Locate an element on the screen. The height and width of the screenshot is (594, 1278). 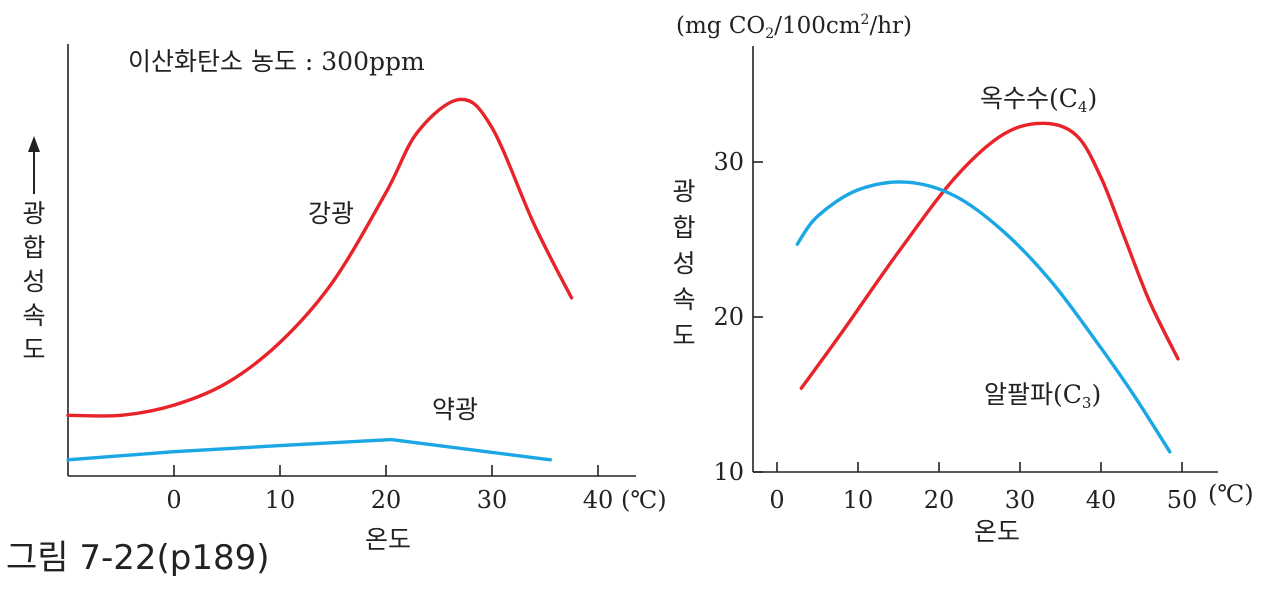
right-x-tick-label: 40 is located at coordinates (1101, 500).